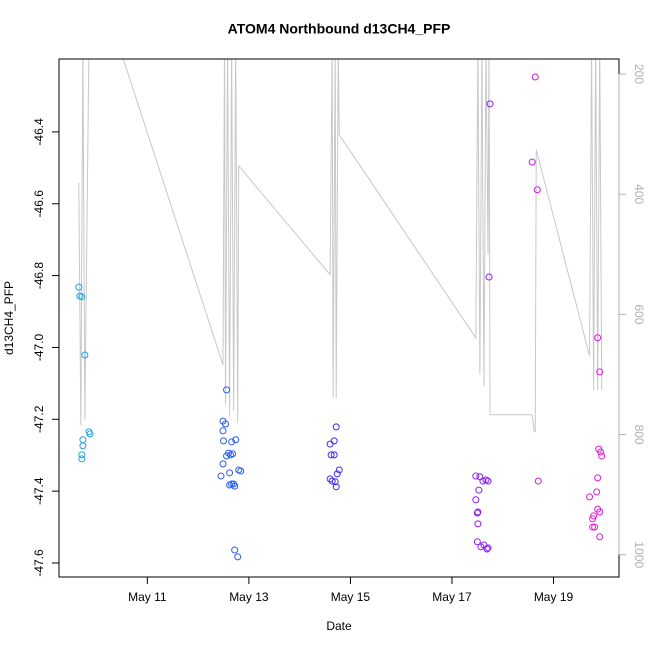  What do you see at coordinates (639, 194) in the screenshot?
I see `y2-tick-label: 400` at bounding box center [639, 194].